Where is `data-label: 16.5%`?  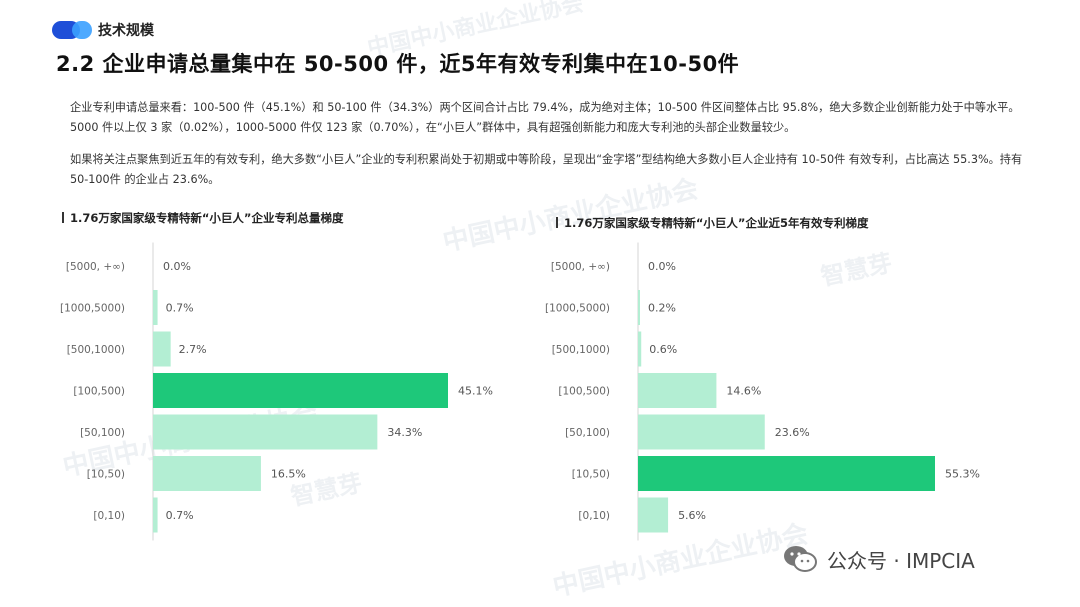
data-label: 16.5% is located at coordinates (288, 474).